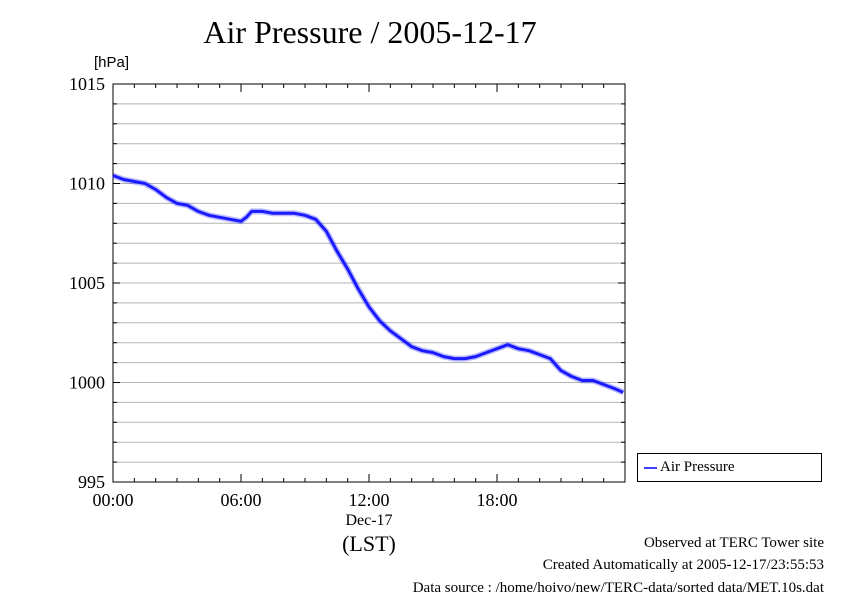 The width and height of the screenshot is (842, 597). What do you see at coordinates (112, 62) in the screenshot?
I see `y-axis-unit: [hPa]` at bounding box center [112, 62].